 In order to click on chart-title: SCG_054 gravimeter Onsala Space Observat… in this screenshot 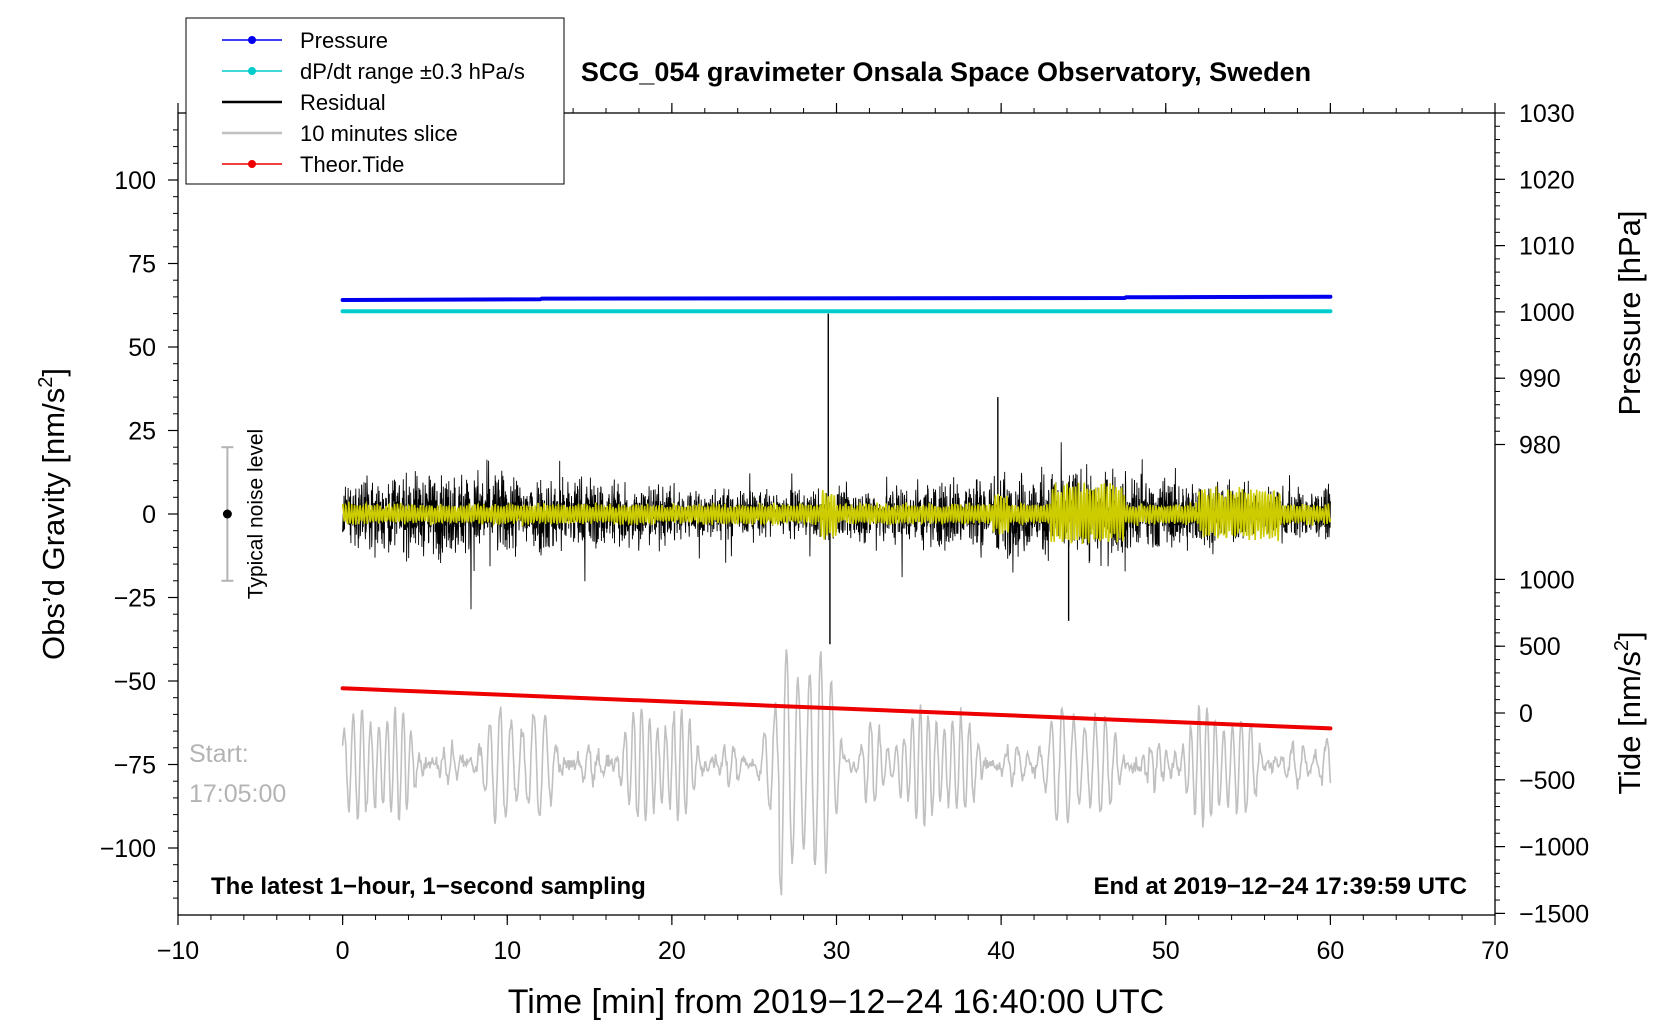, I will do `click(946, 72)`.